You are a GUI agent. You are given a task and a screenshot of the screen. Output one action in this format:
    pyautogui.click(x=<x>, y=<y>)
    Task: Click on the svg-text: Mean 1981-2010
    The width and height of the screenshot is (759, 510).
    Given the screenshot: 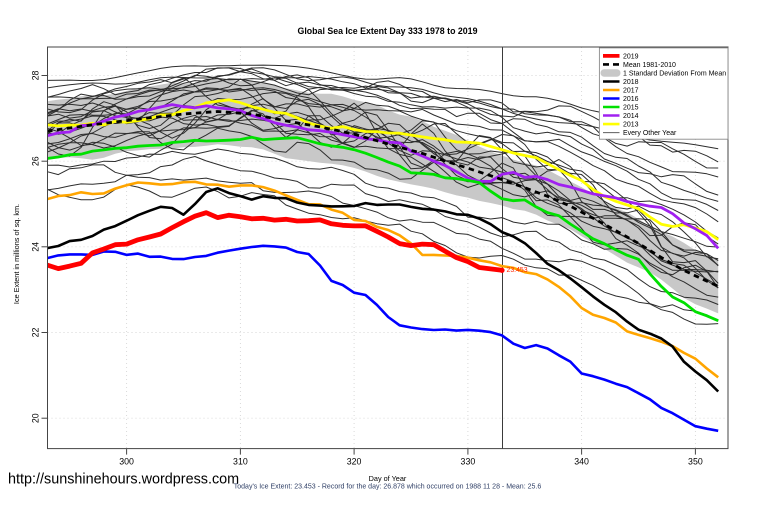 What is the action you would take?
    pyautogui.click(x=649, y=65)
    